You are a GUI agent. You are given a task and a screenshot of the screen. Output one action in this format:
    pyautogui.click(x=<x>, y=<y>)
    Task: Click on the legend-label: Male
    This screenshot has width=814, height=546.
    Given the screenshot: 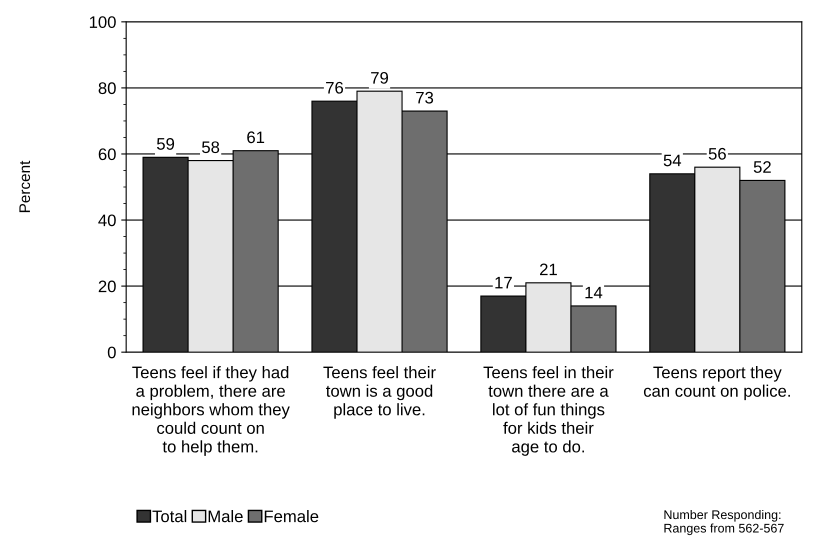 What is the action you would take?
    pyautogui.click(x=225, y=516)
    